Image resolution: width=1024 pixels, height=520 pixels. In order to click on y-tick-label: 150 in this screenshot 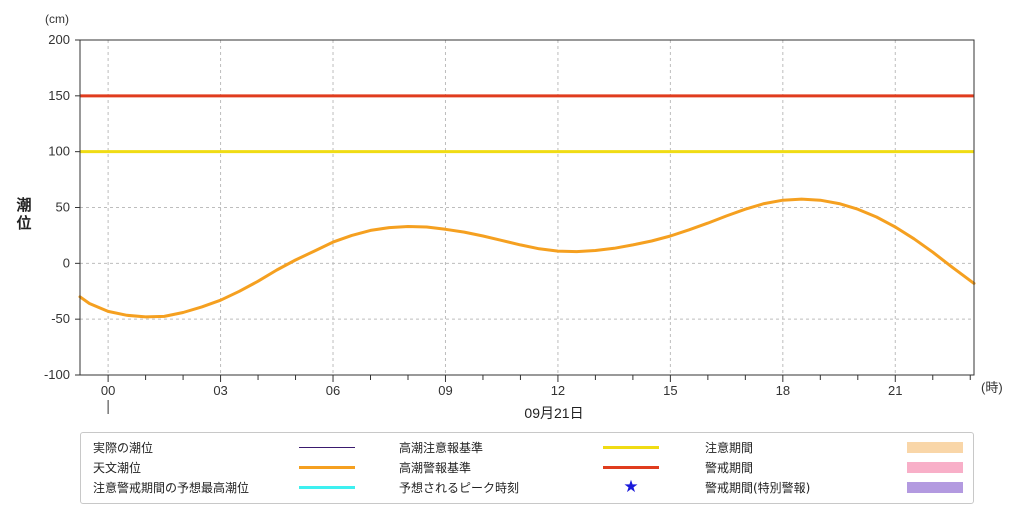, I will do `click(59, 95)`.